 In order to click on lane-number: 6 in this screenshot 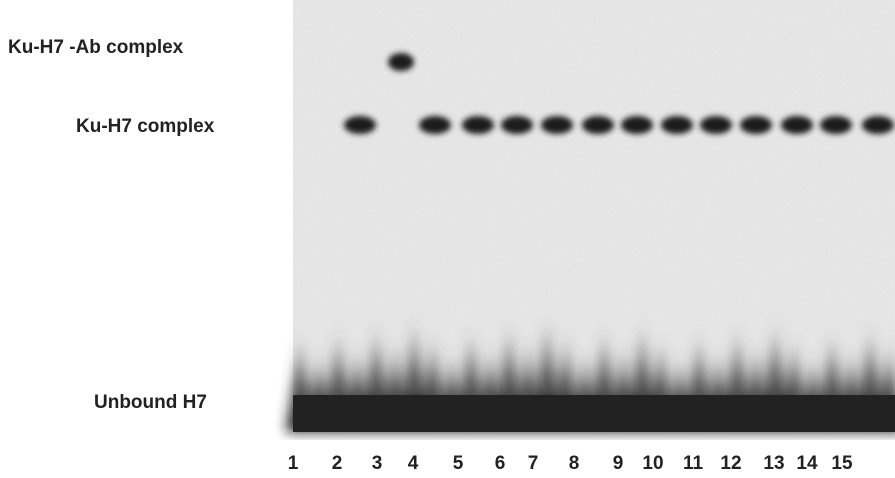, I will do `click(500, 463)`.